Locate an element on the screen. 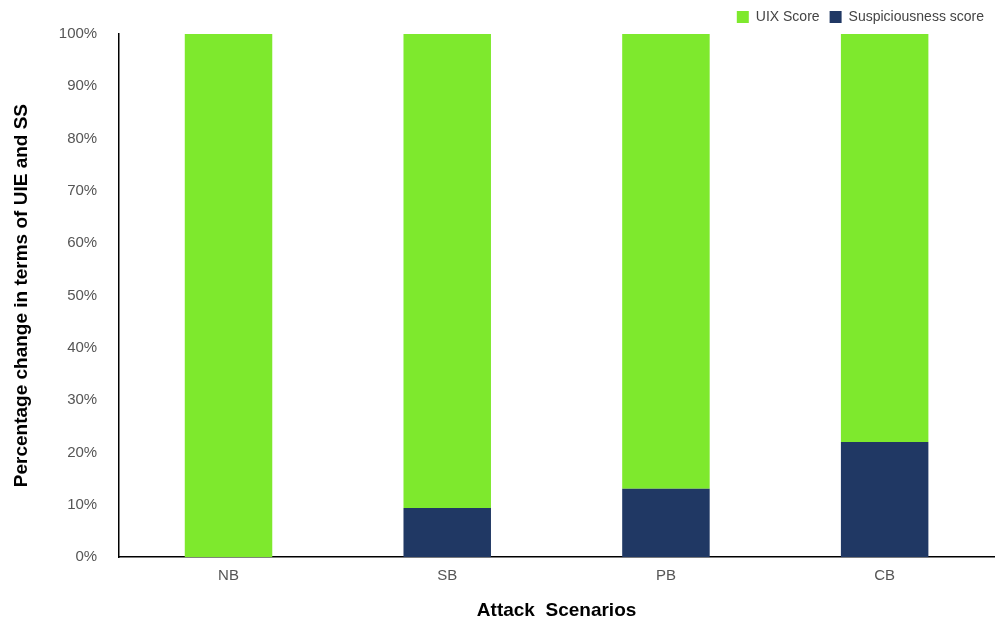 This screenshot has width=1004, height=630. y-tick-label: 60% is located at coordinates (82, 242).